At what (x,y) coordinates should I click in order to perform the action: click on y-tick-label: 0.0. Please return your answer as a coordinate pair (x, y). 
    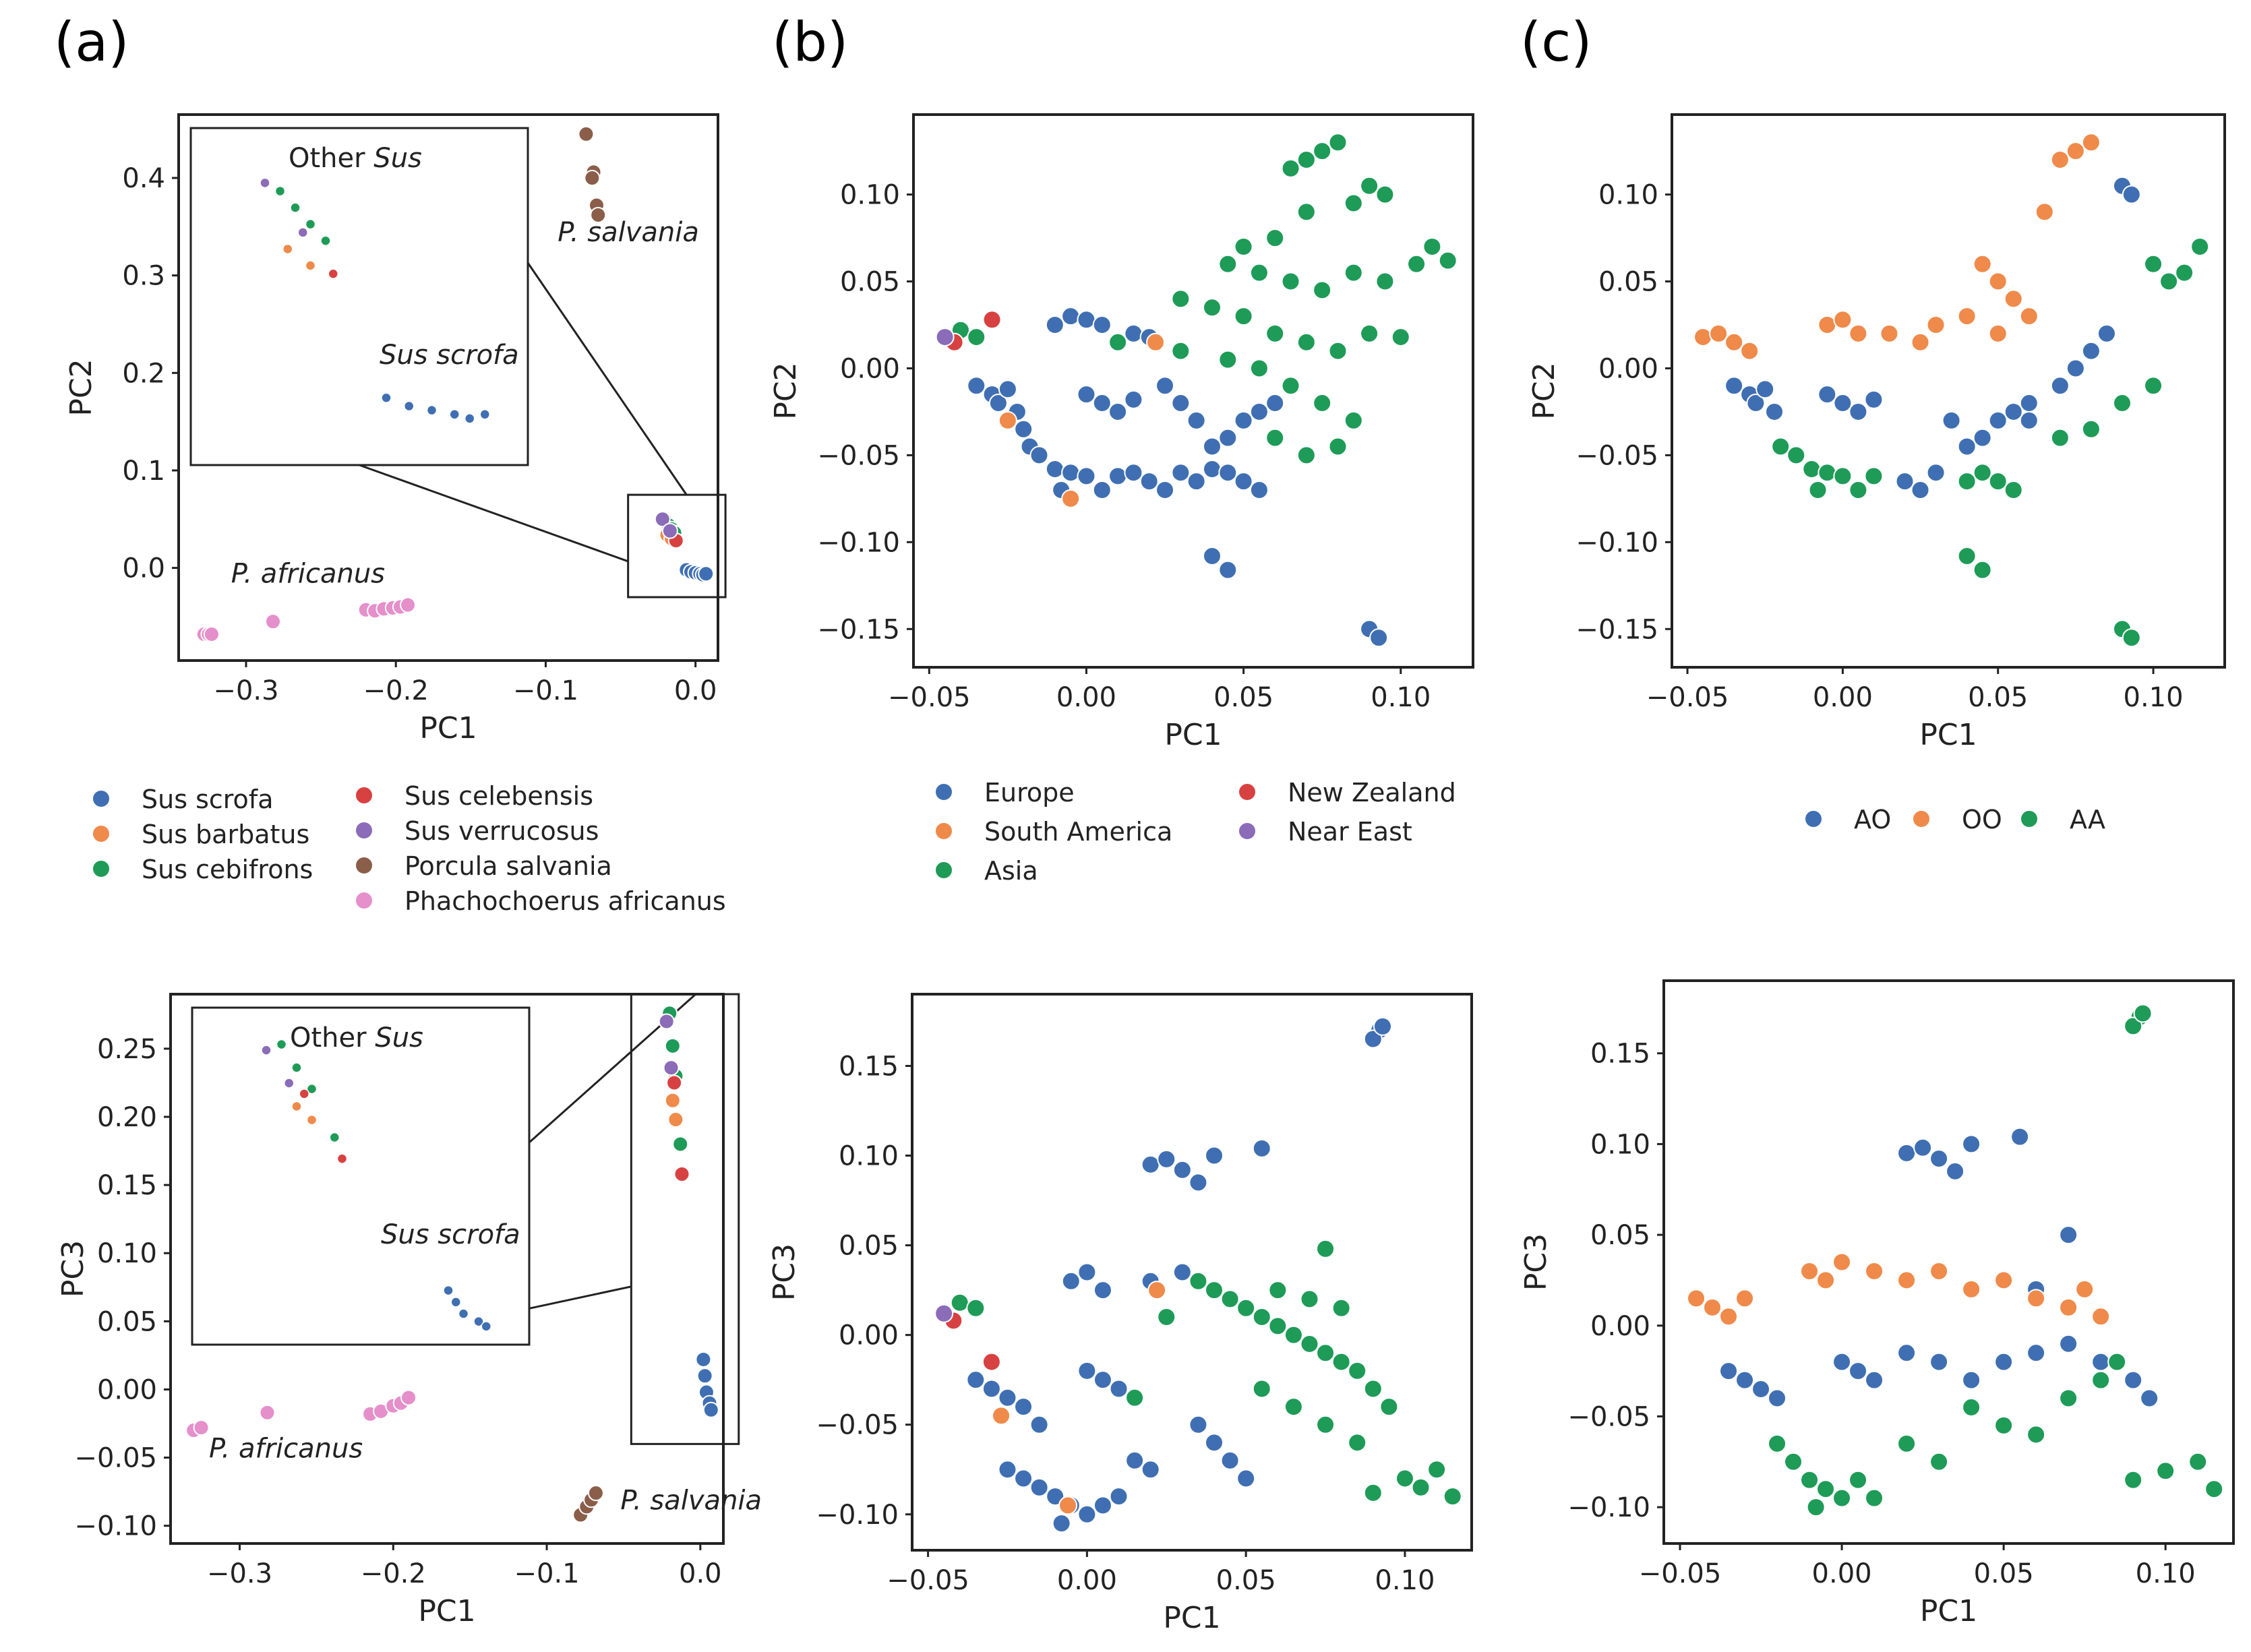
    Looking at the image, I should click on (143, 568).